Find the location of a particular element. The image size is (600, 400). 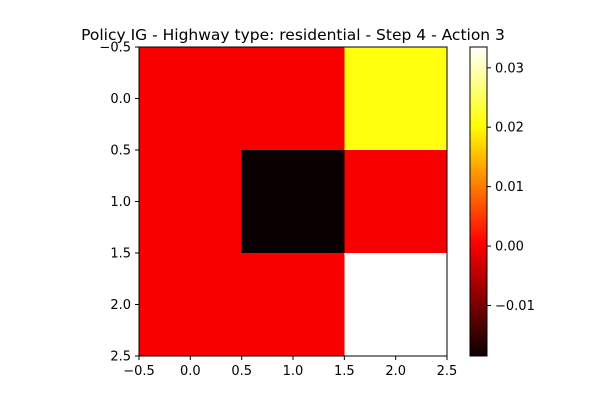

x-tick-label: 1.0 is located at coordinates (293, 371).